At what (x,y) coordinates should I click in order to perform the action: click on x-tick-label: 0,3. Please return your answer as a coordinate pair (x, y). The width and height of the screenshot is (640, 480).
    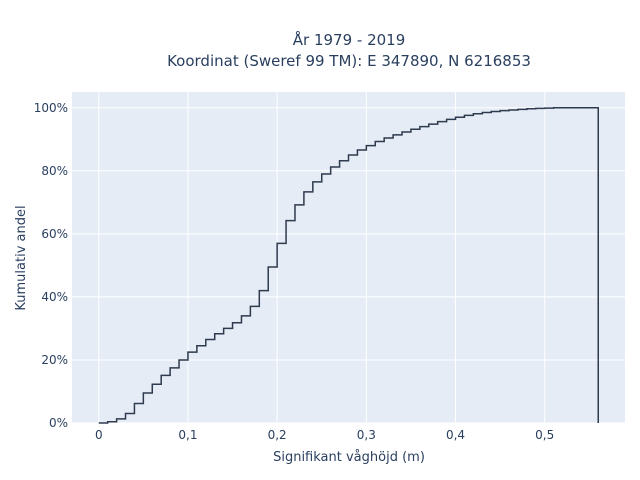
    Looking at the image, I should click on (366, 435).